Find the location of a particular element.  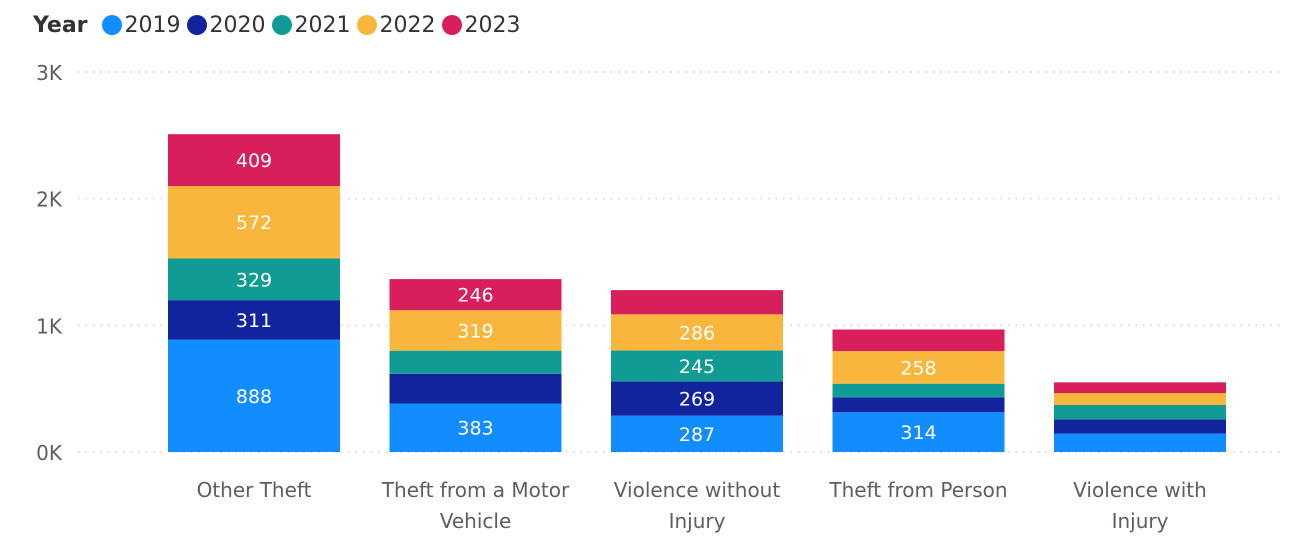

x-category-label: Violence with is located at coordinates (1140, 490).